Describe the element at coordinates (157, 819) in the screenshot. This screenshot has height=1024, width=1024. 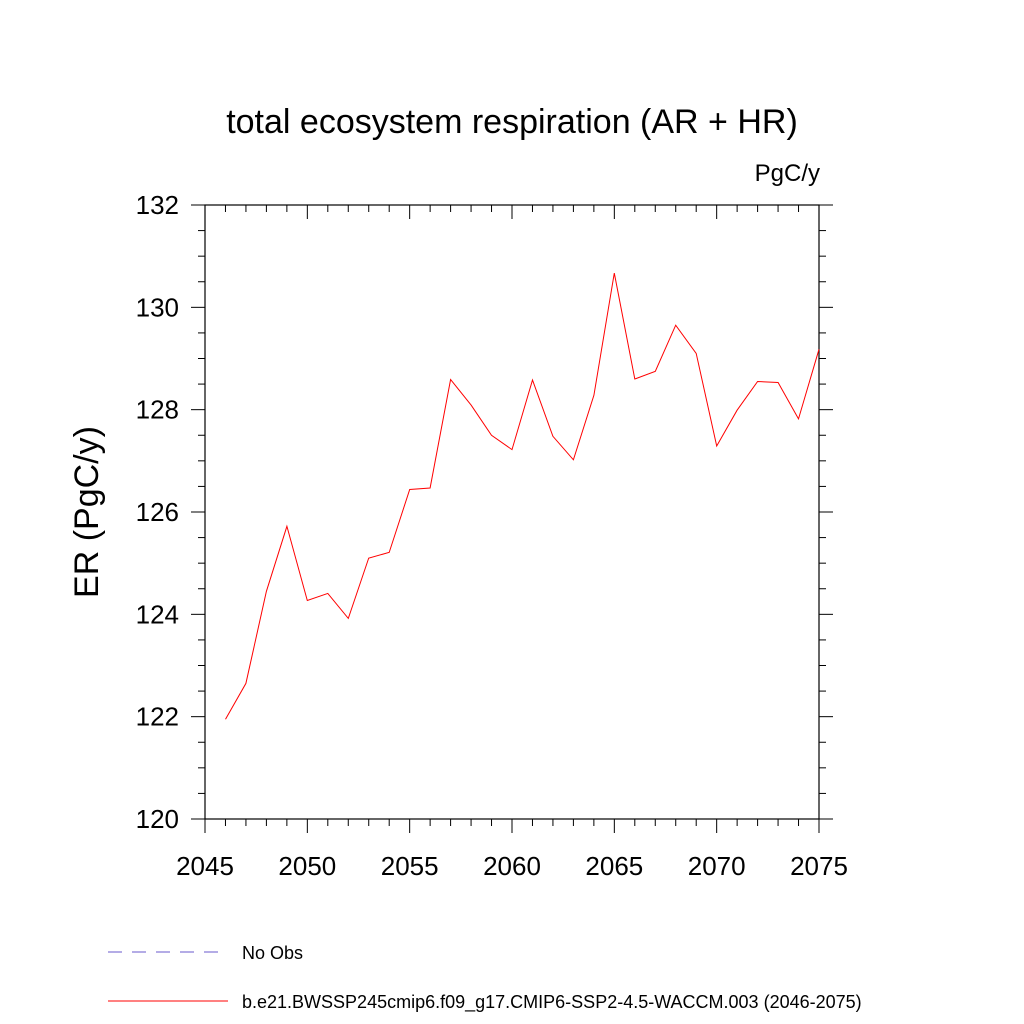
I see `y-tick-label: 120` at that location.